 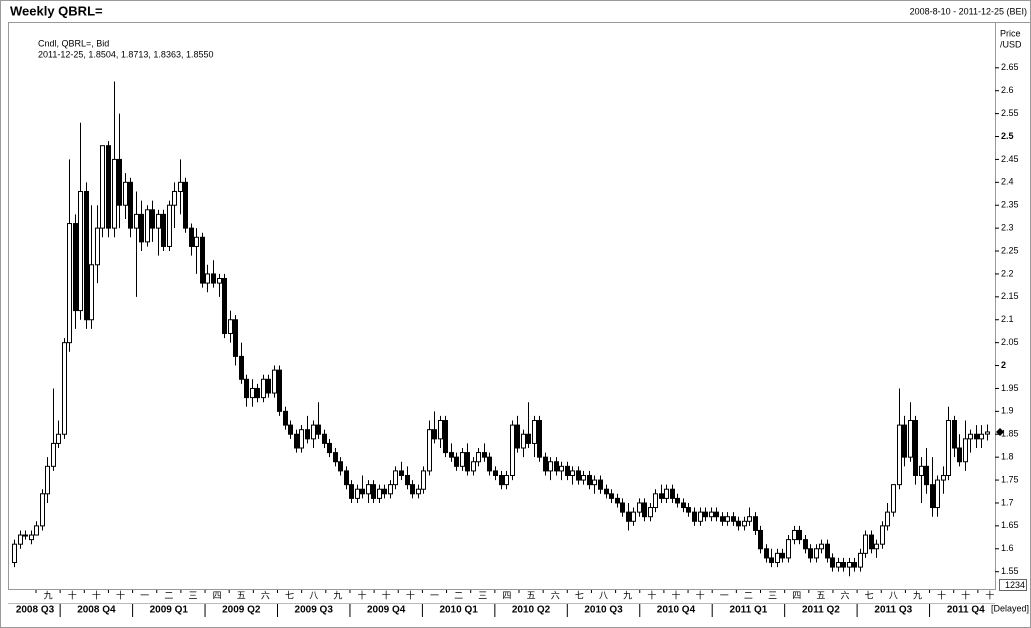 I want to click on y-tick-label: 1.55, so click(x=1010, y=571).